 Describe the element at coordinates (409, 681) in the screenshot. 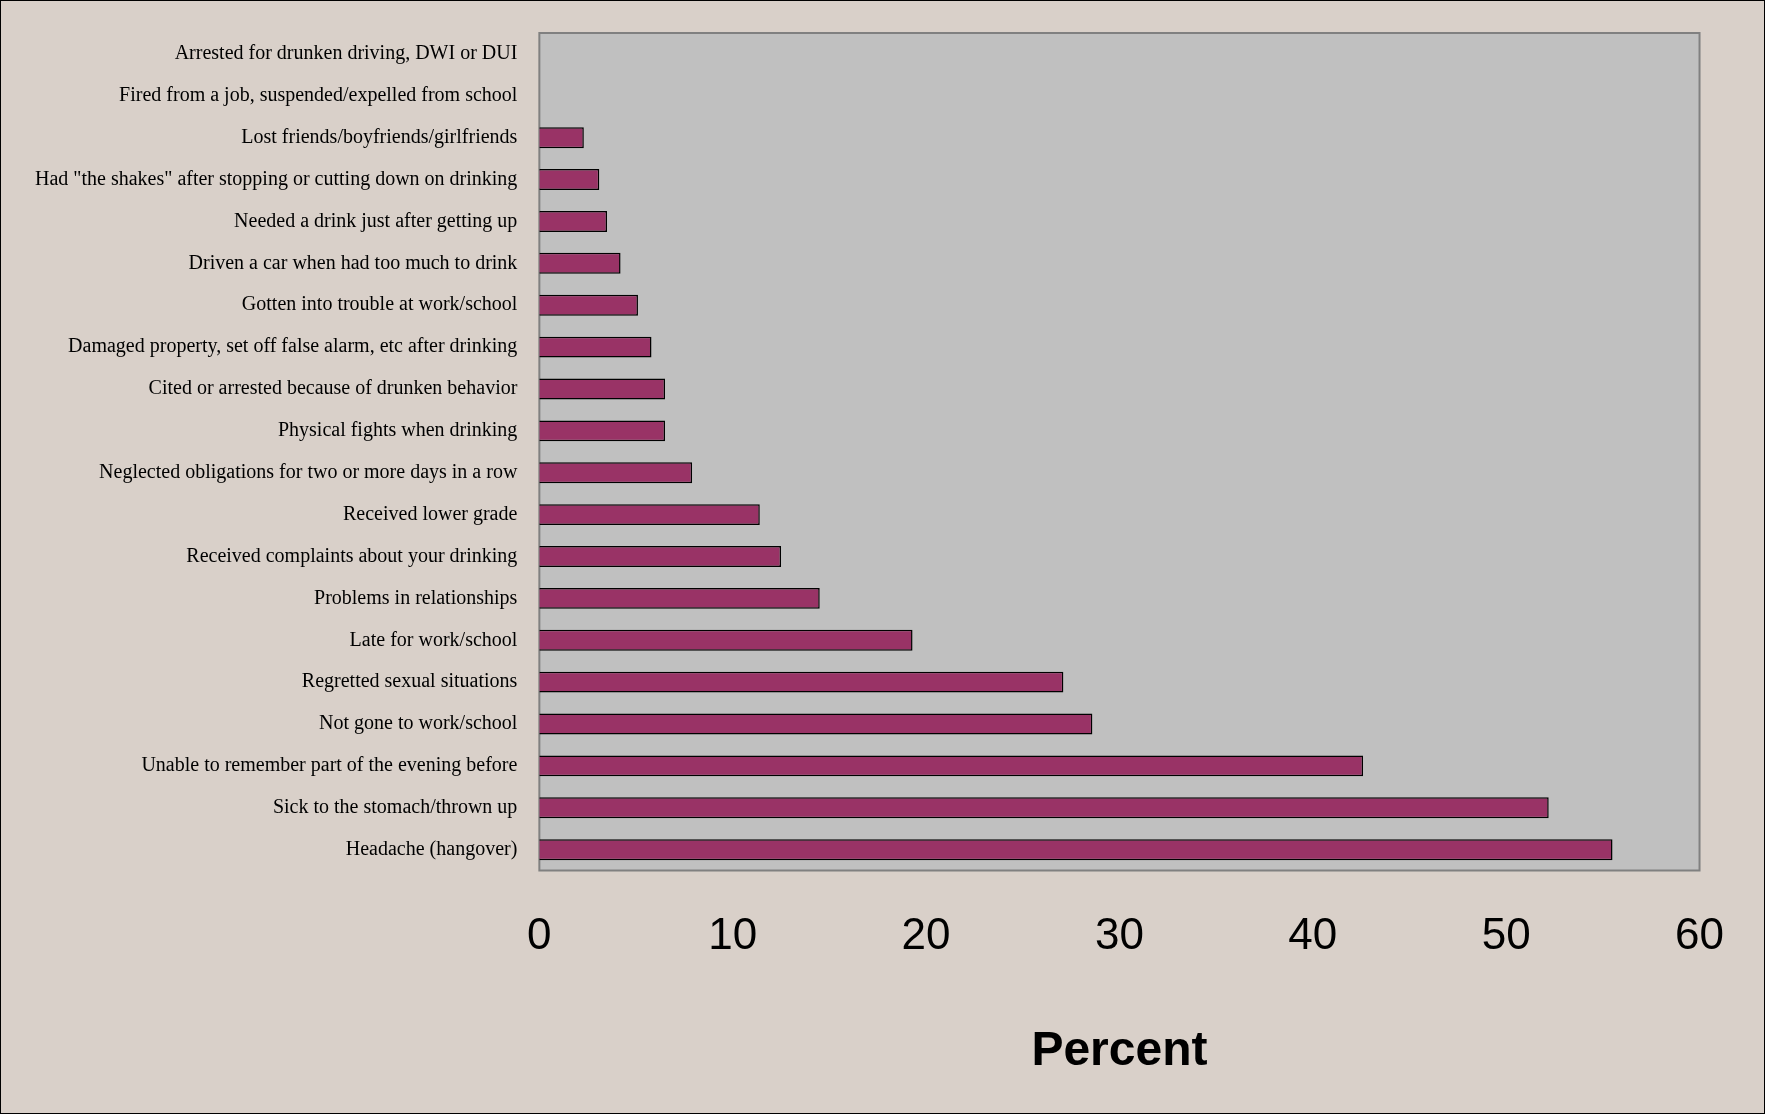

I see `y-tick-label: Regretted sexual situations` at that location.